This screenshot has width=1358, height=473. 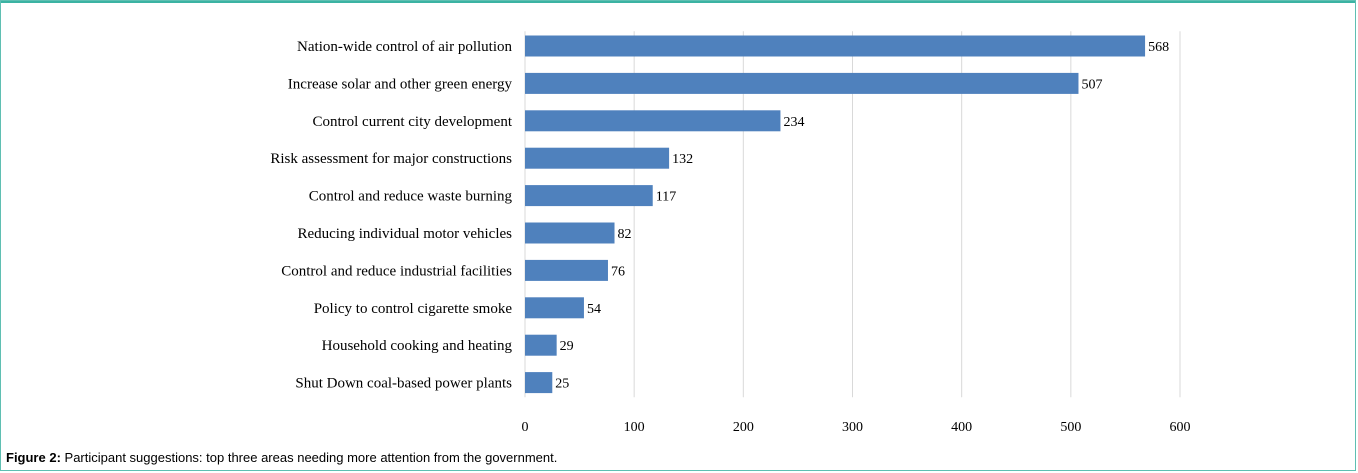 I want to click on value-label: 507, so click(x=1091, y=84).